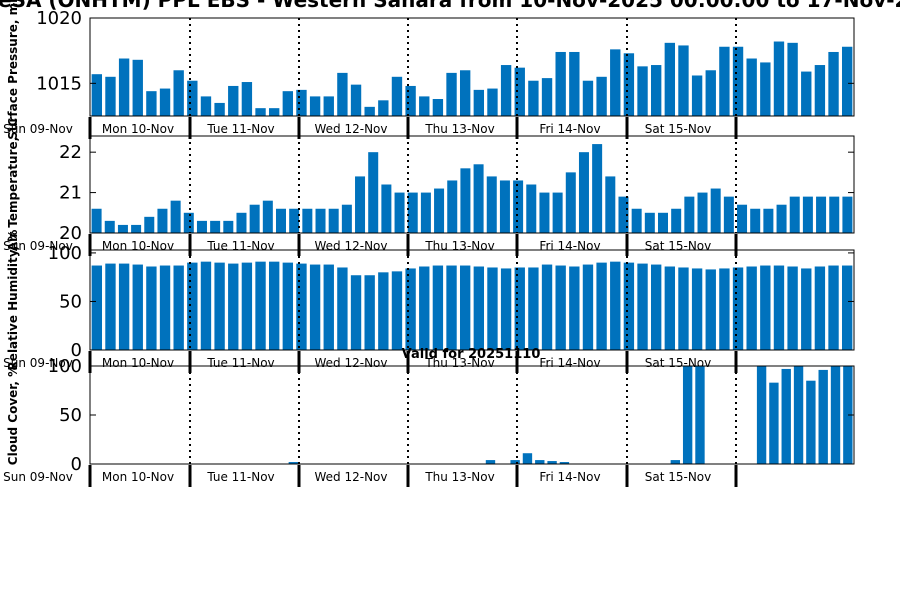 This screenshot has height=600, width=900. I want to click on y-tick-label: 21, so click(70, 193).